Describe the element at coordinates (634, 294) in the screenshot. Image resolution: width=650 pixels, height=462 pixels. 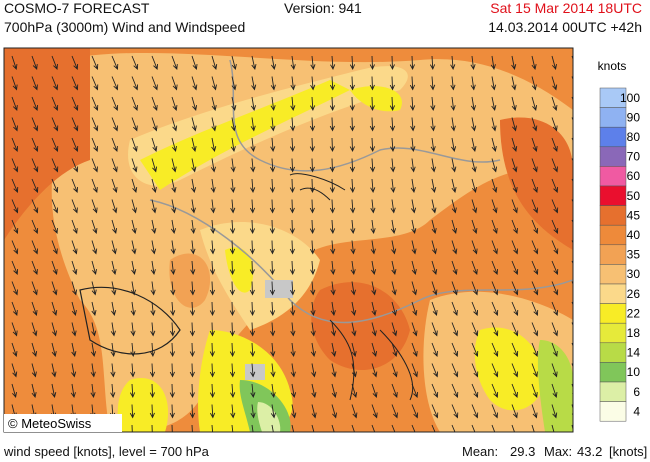
I see `legend-label: 26` at that location.